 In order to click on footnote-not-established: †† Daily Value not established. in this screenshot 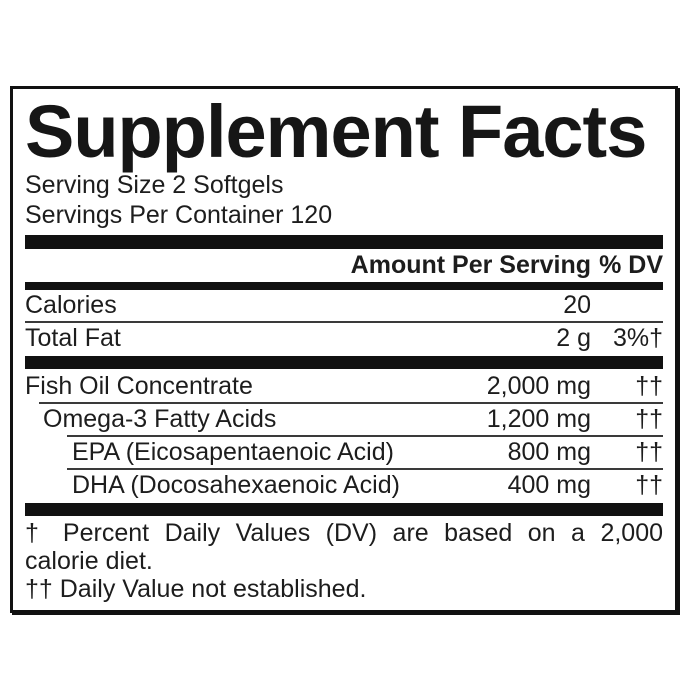, I will do `click(196, 589)`.